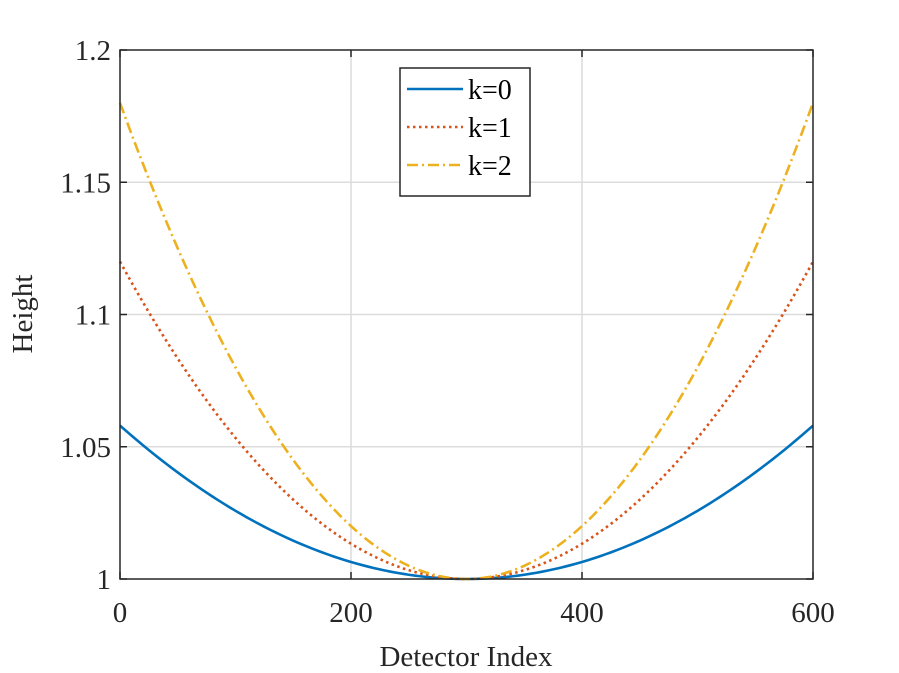  Describe the element at coordinates (466, 657) in the screenshot. I see `x-axis-label: Detector Index` at that location.